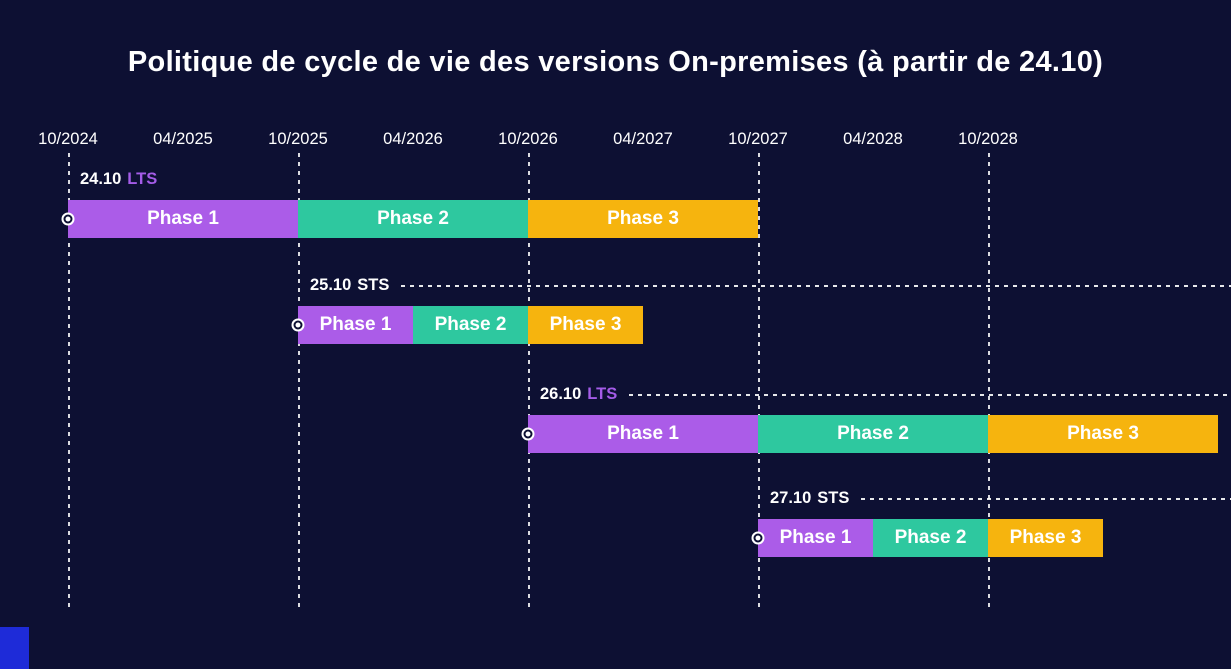 Image resolution: width=1231 pixels, height=669 pixels. I want to click on bar-27.10-phase-3: Phase 3, so click(1045, 538).